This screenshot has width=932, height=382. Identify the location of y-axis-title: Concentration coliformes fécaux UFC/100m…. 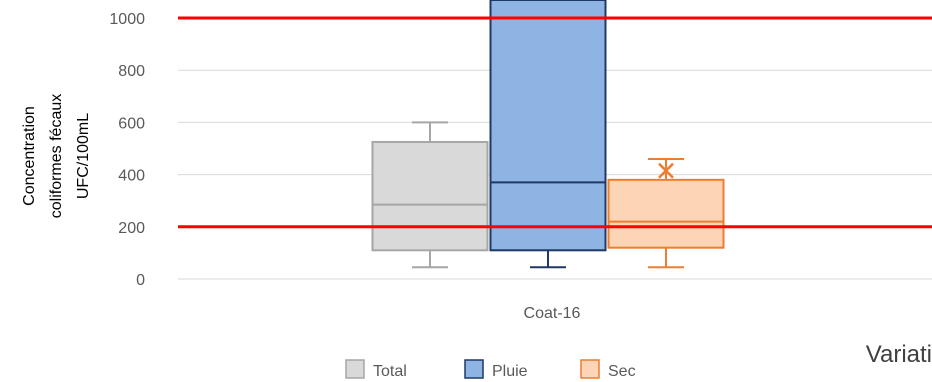
(56, 156).